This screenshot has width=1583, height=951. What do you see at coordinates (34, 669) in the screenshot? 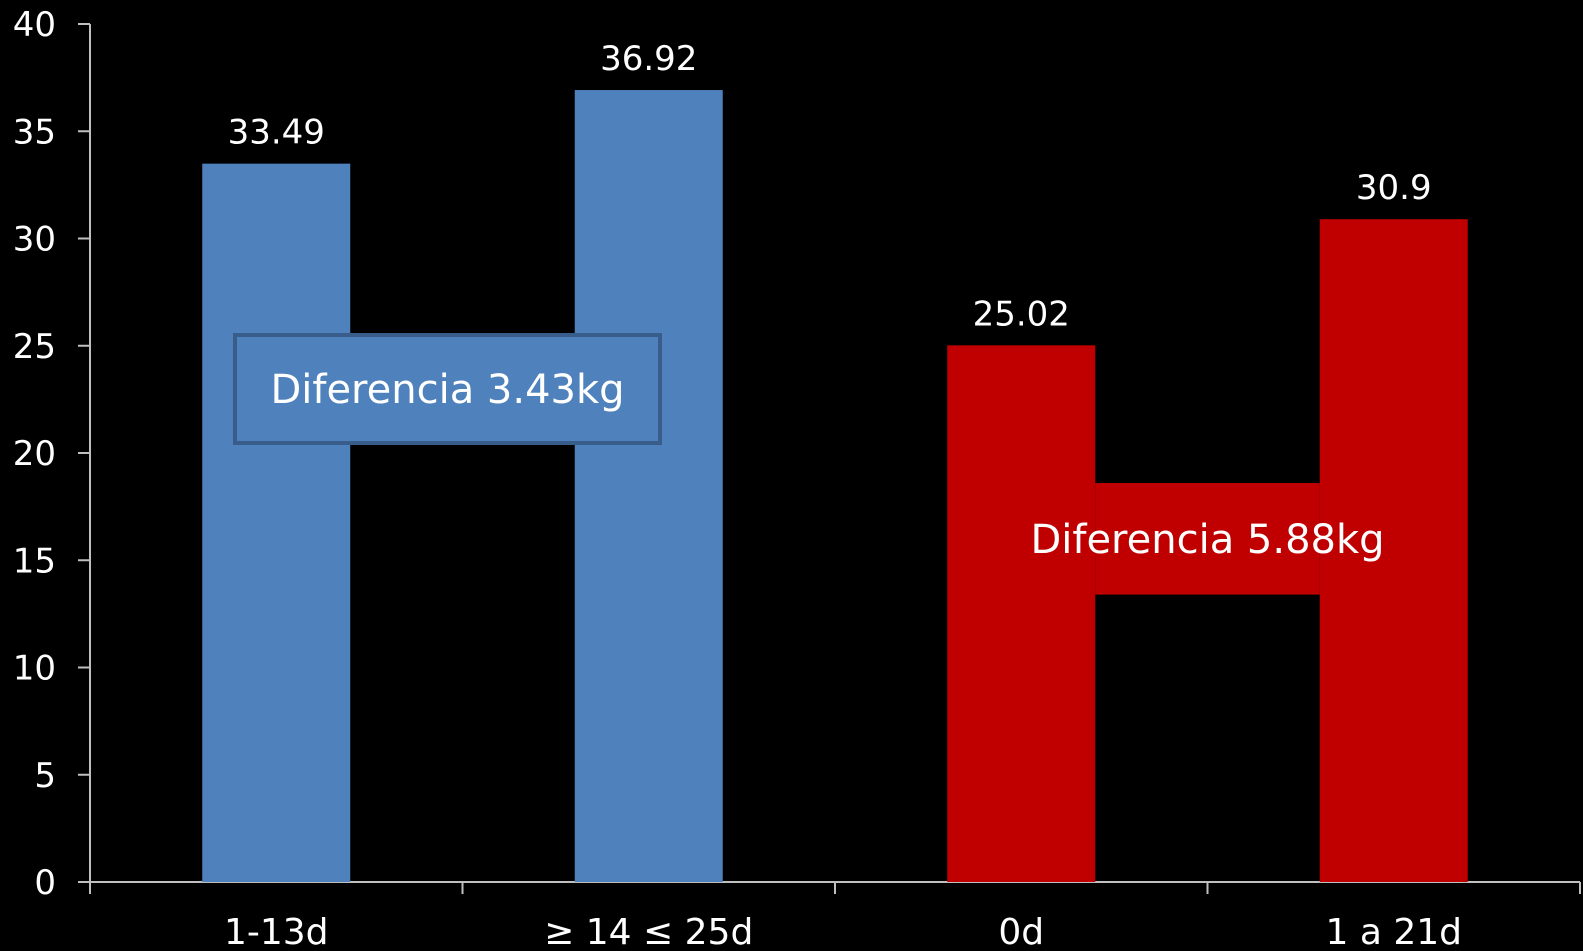
I see `y-tick-label: 10` at bounding box center [34, 669].